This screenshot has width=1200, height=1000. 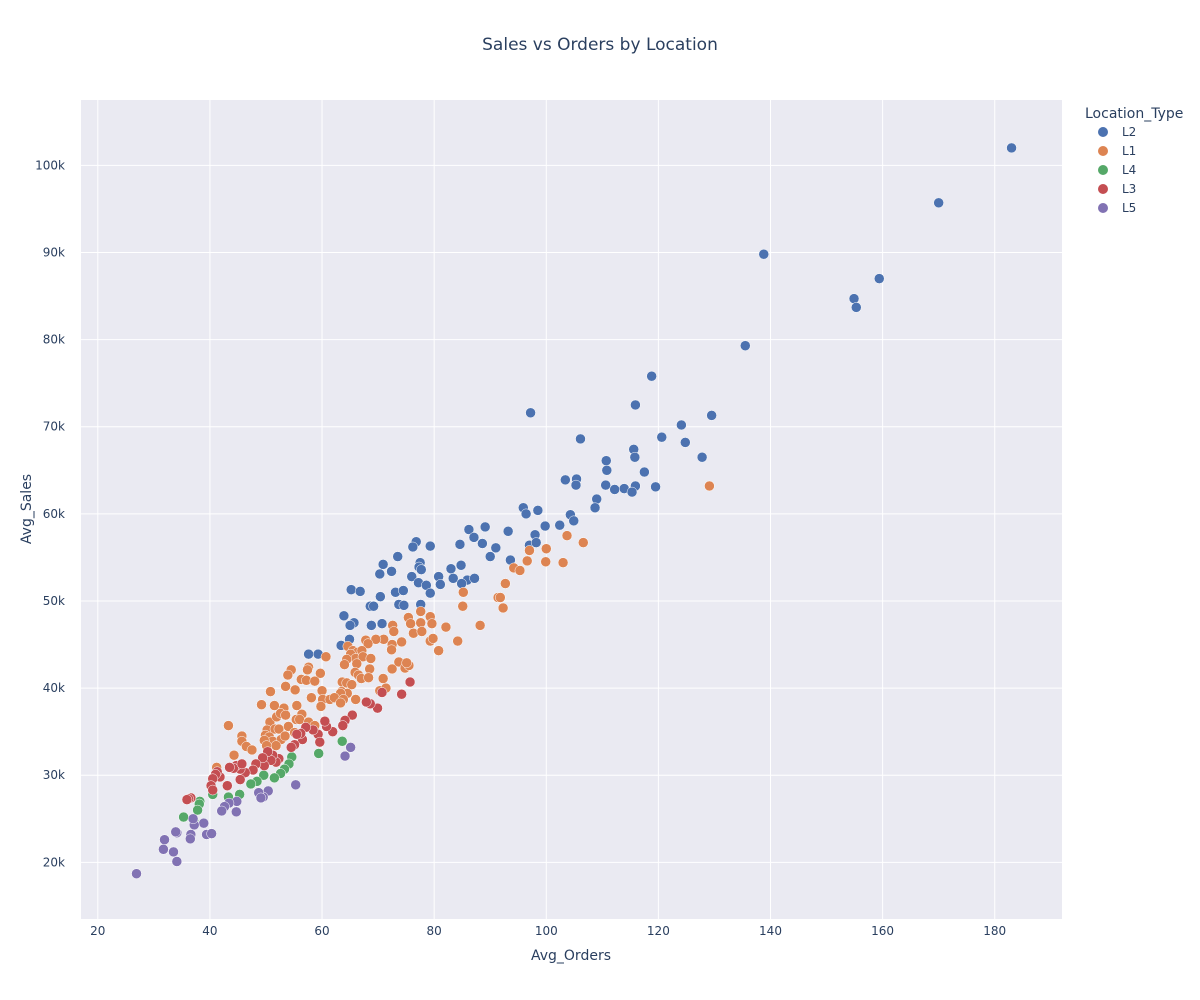 I want to click on legend-label: L1, so click(x=1129, y=151).